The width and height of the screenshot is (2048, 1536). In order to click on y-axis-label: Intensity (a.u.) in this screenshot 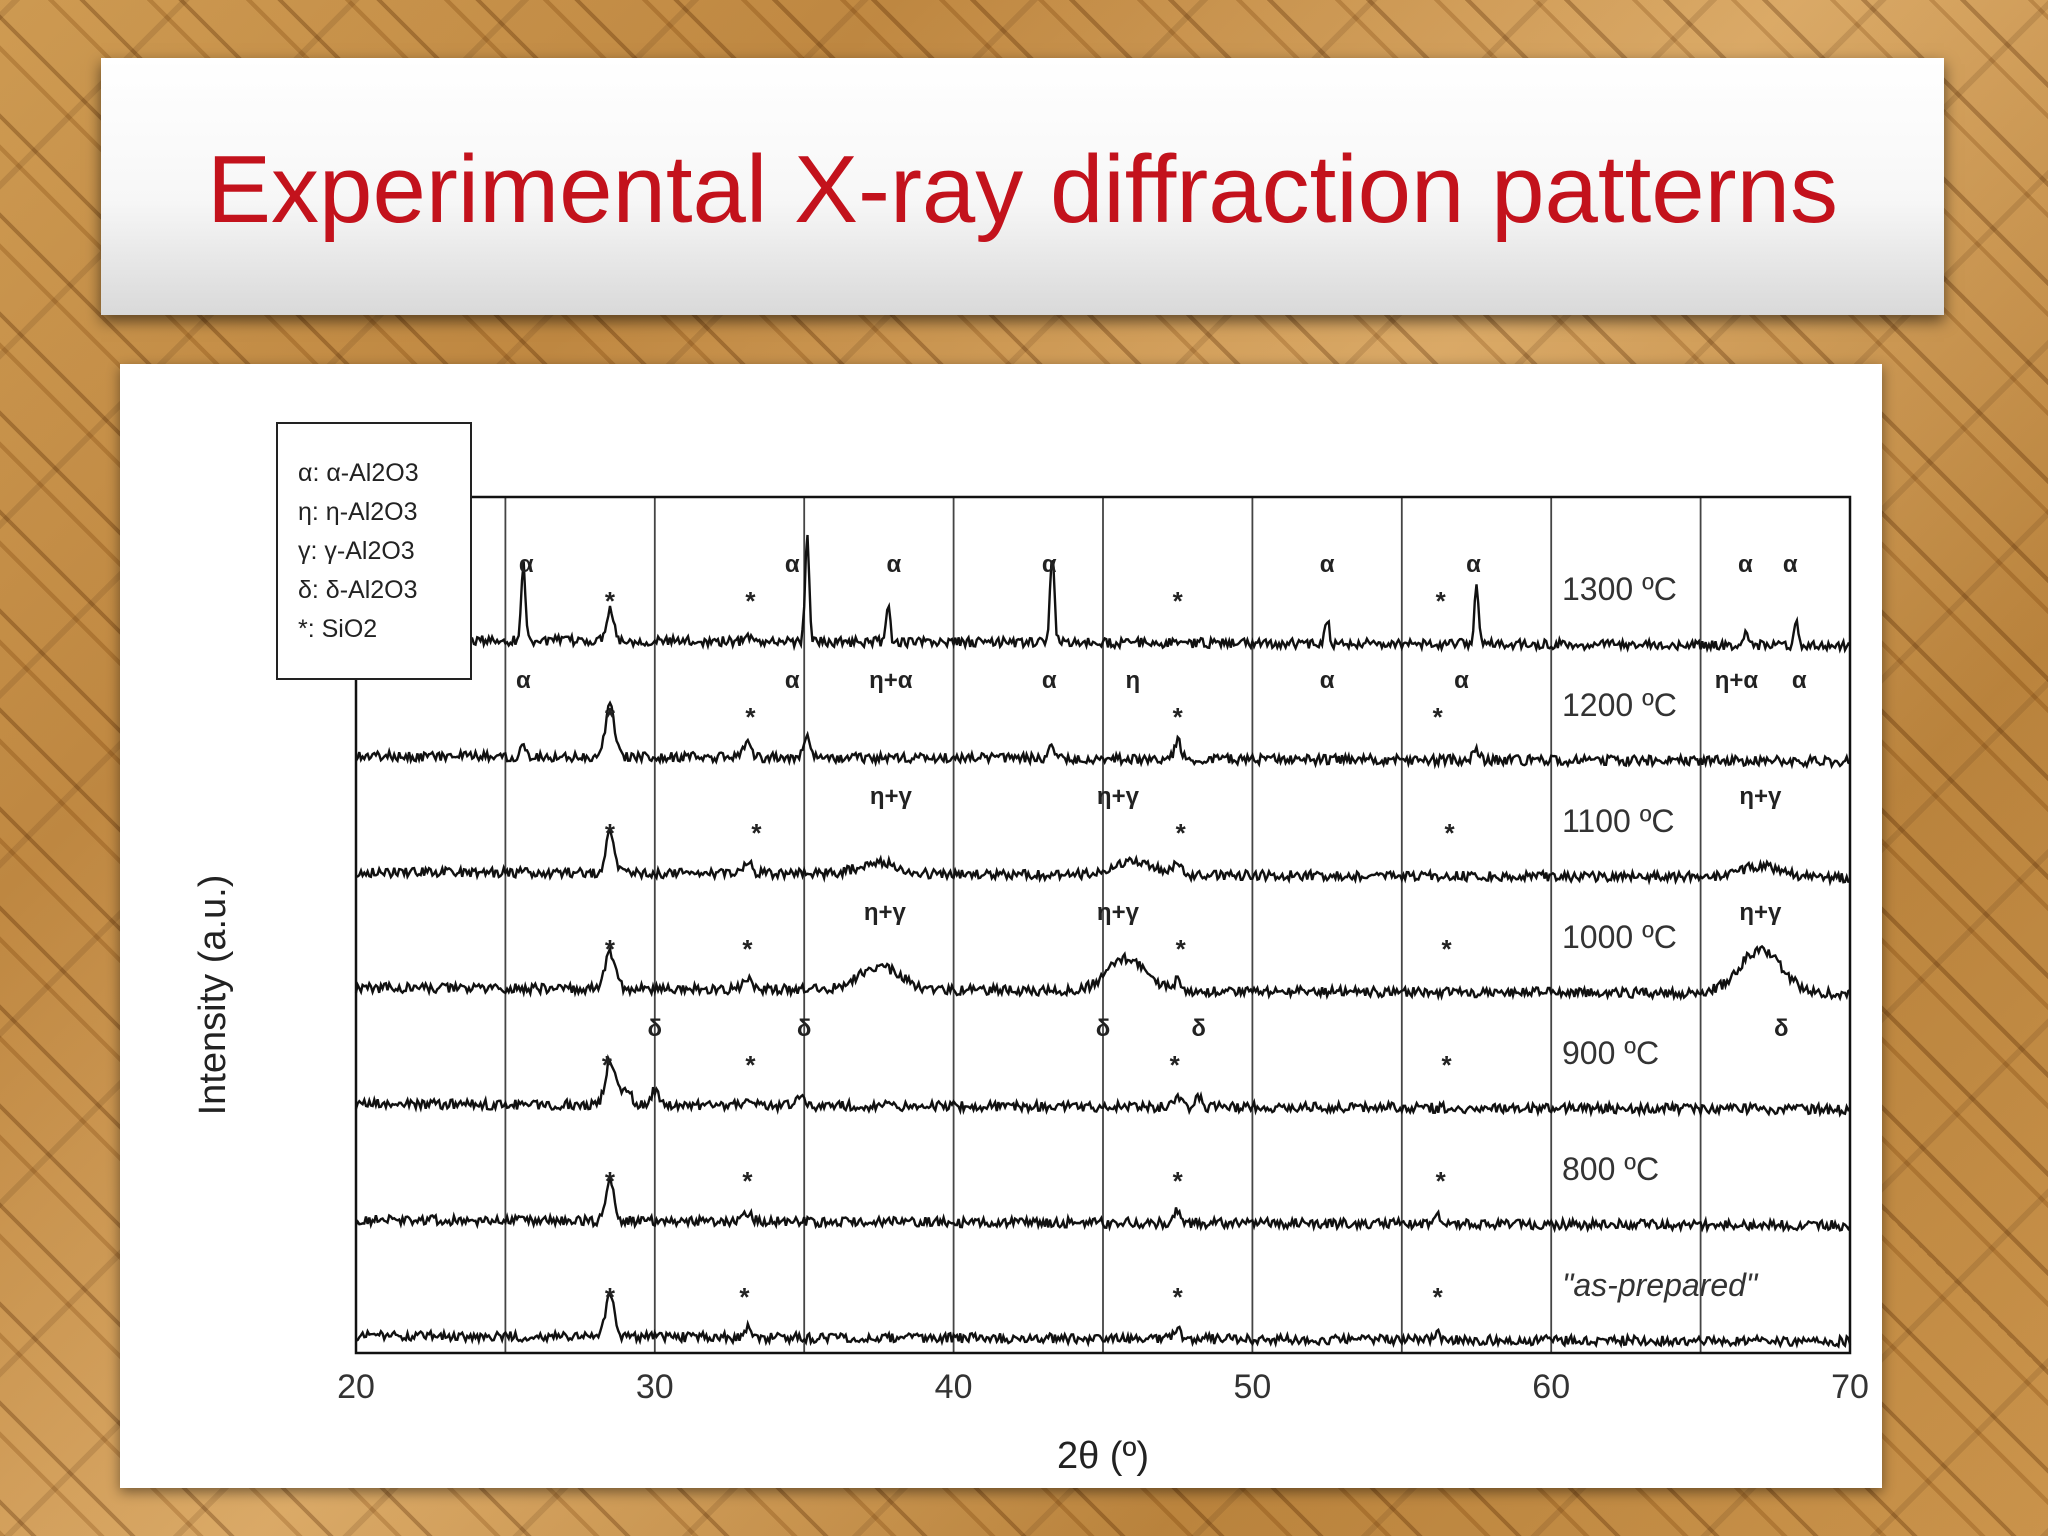, I will do `click(213, 995)`.